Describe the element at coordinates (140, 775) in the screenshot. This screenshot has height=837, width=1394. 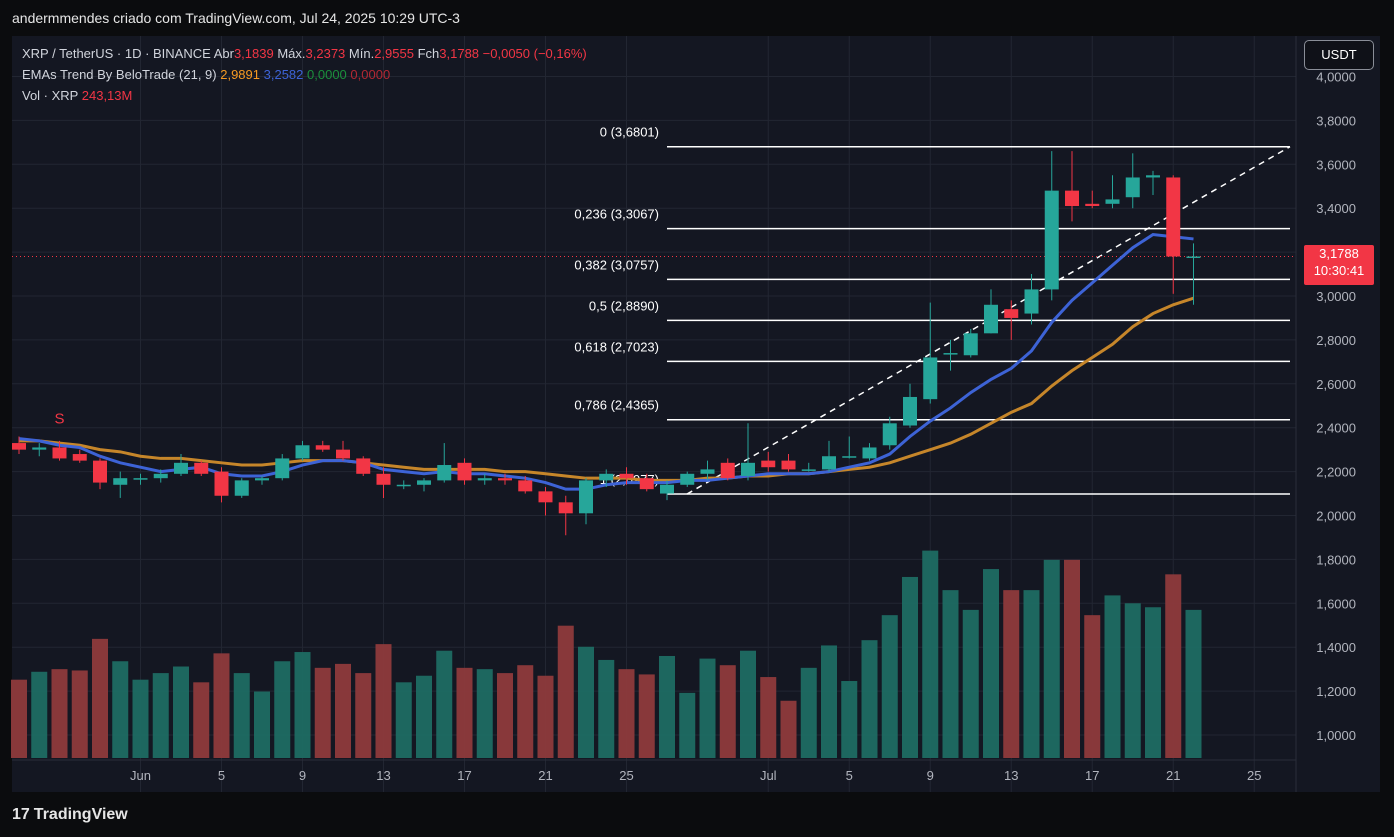
I see `time-tick-label: Jun` at that location.